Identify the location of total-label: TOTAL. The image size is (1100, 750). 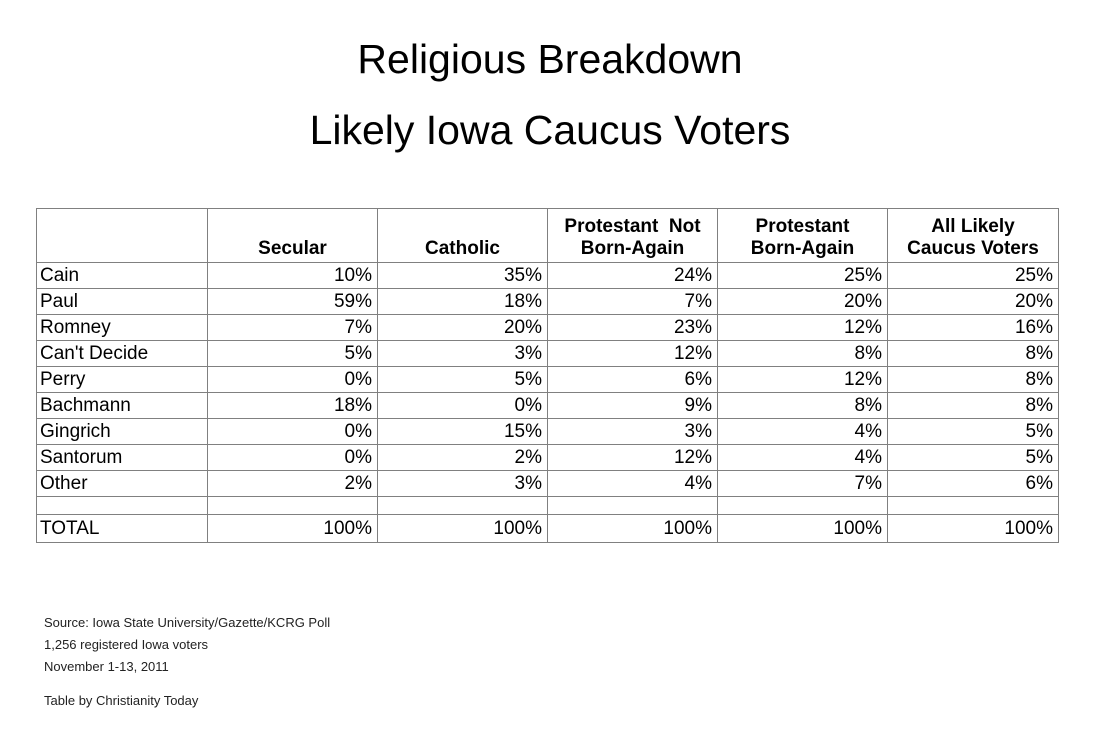
(122, 528).